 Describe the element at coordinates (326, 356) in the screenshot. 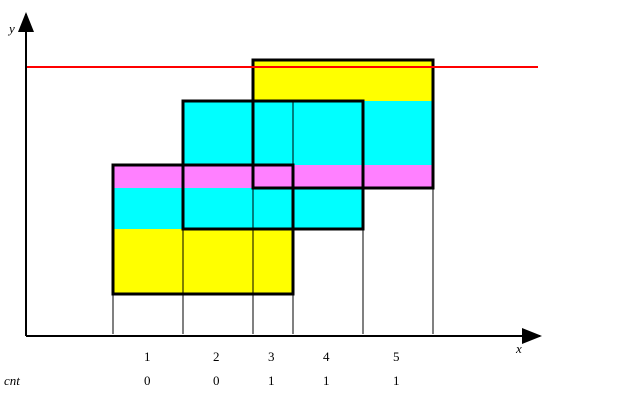

I see `column-index-4: 4` at that location.